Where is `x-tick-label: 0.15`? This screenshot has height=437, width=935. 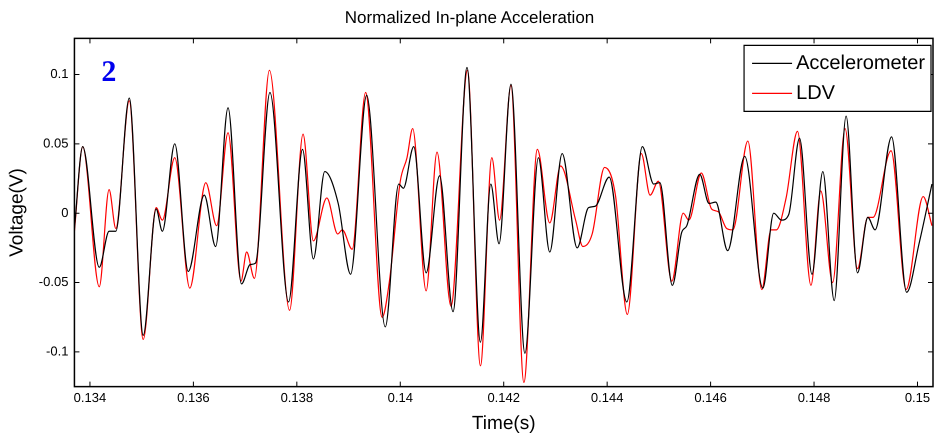
x-tick-label: 0.15 is located at coordinates (917, 397).